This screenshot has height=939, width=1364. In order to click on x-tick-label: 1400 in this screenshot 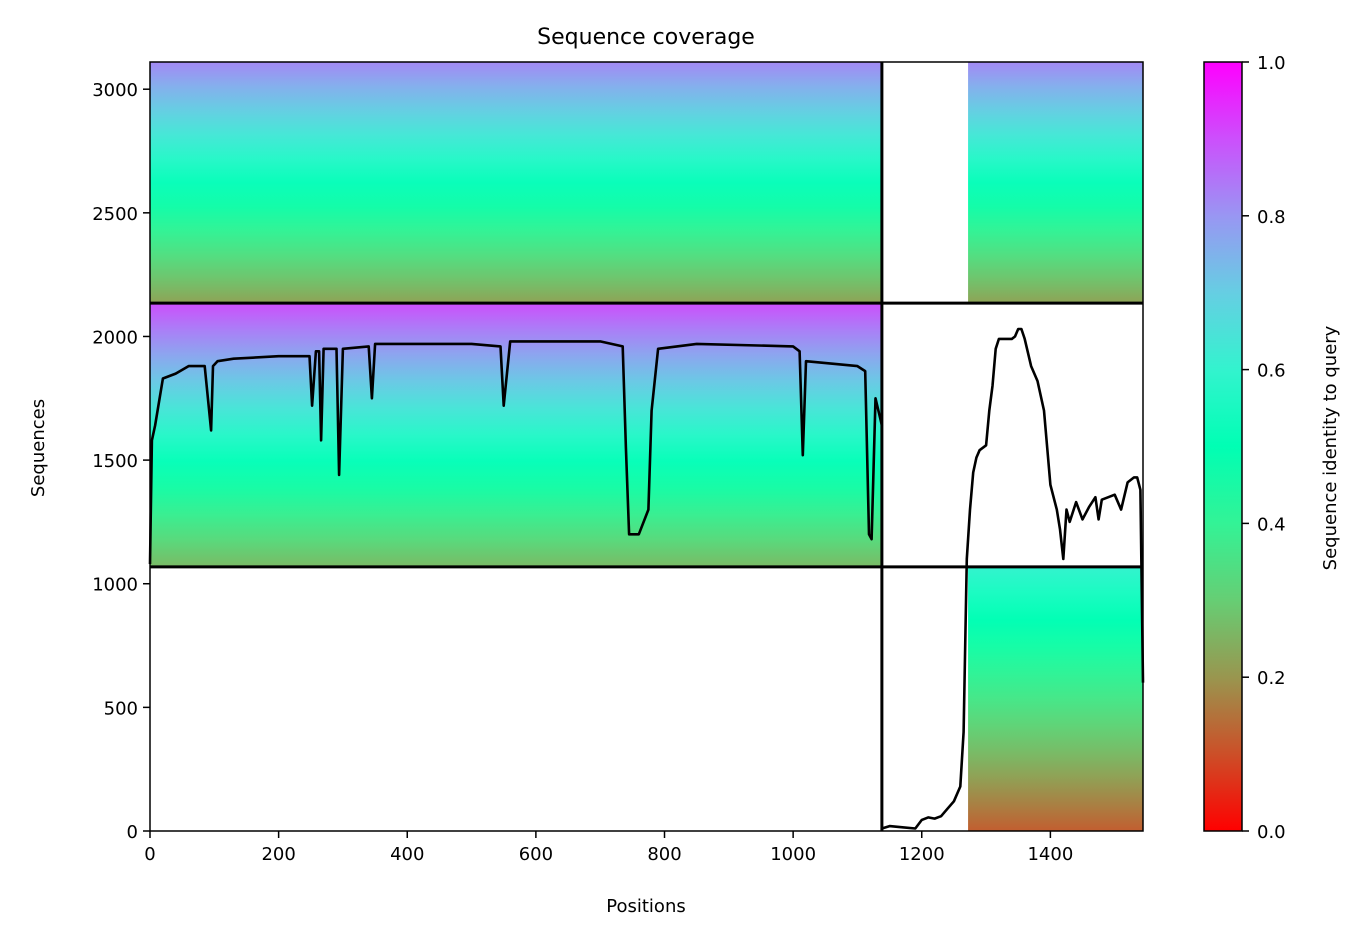, I will do `click(1050, 854)`.